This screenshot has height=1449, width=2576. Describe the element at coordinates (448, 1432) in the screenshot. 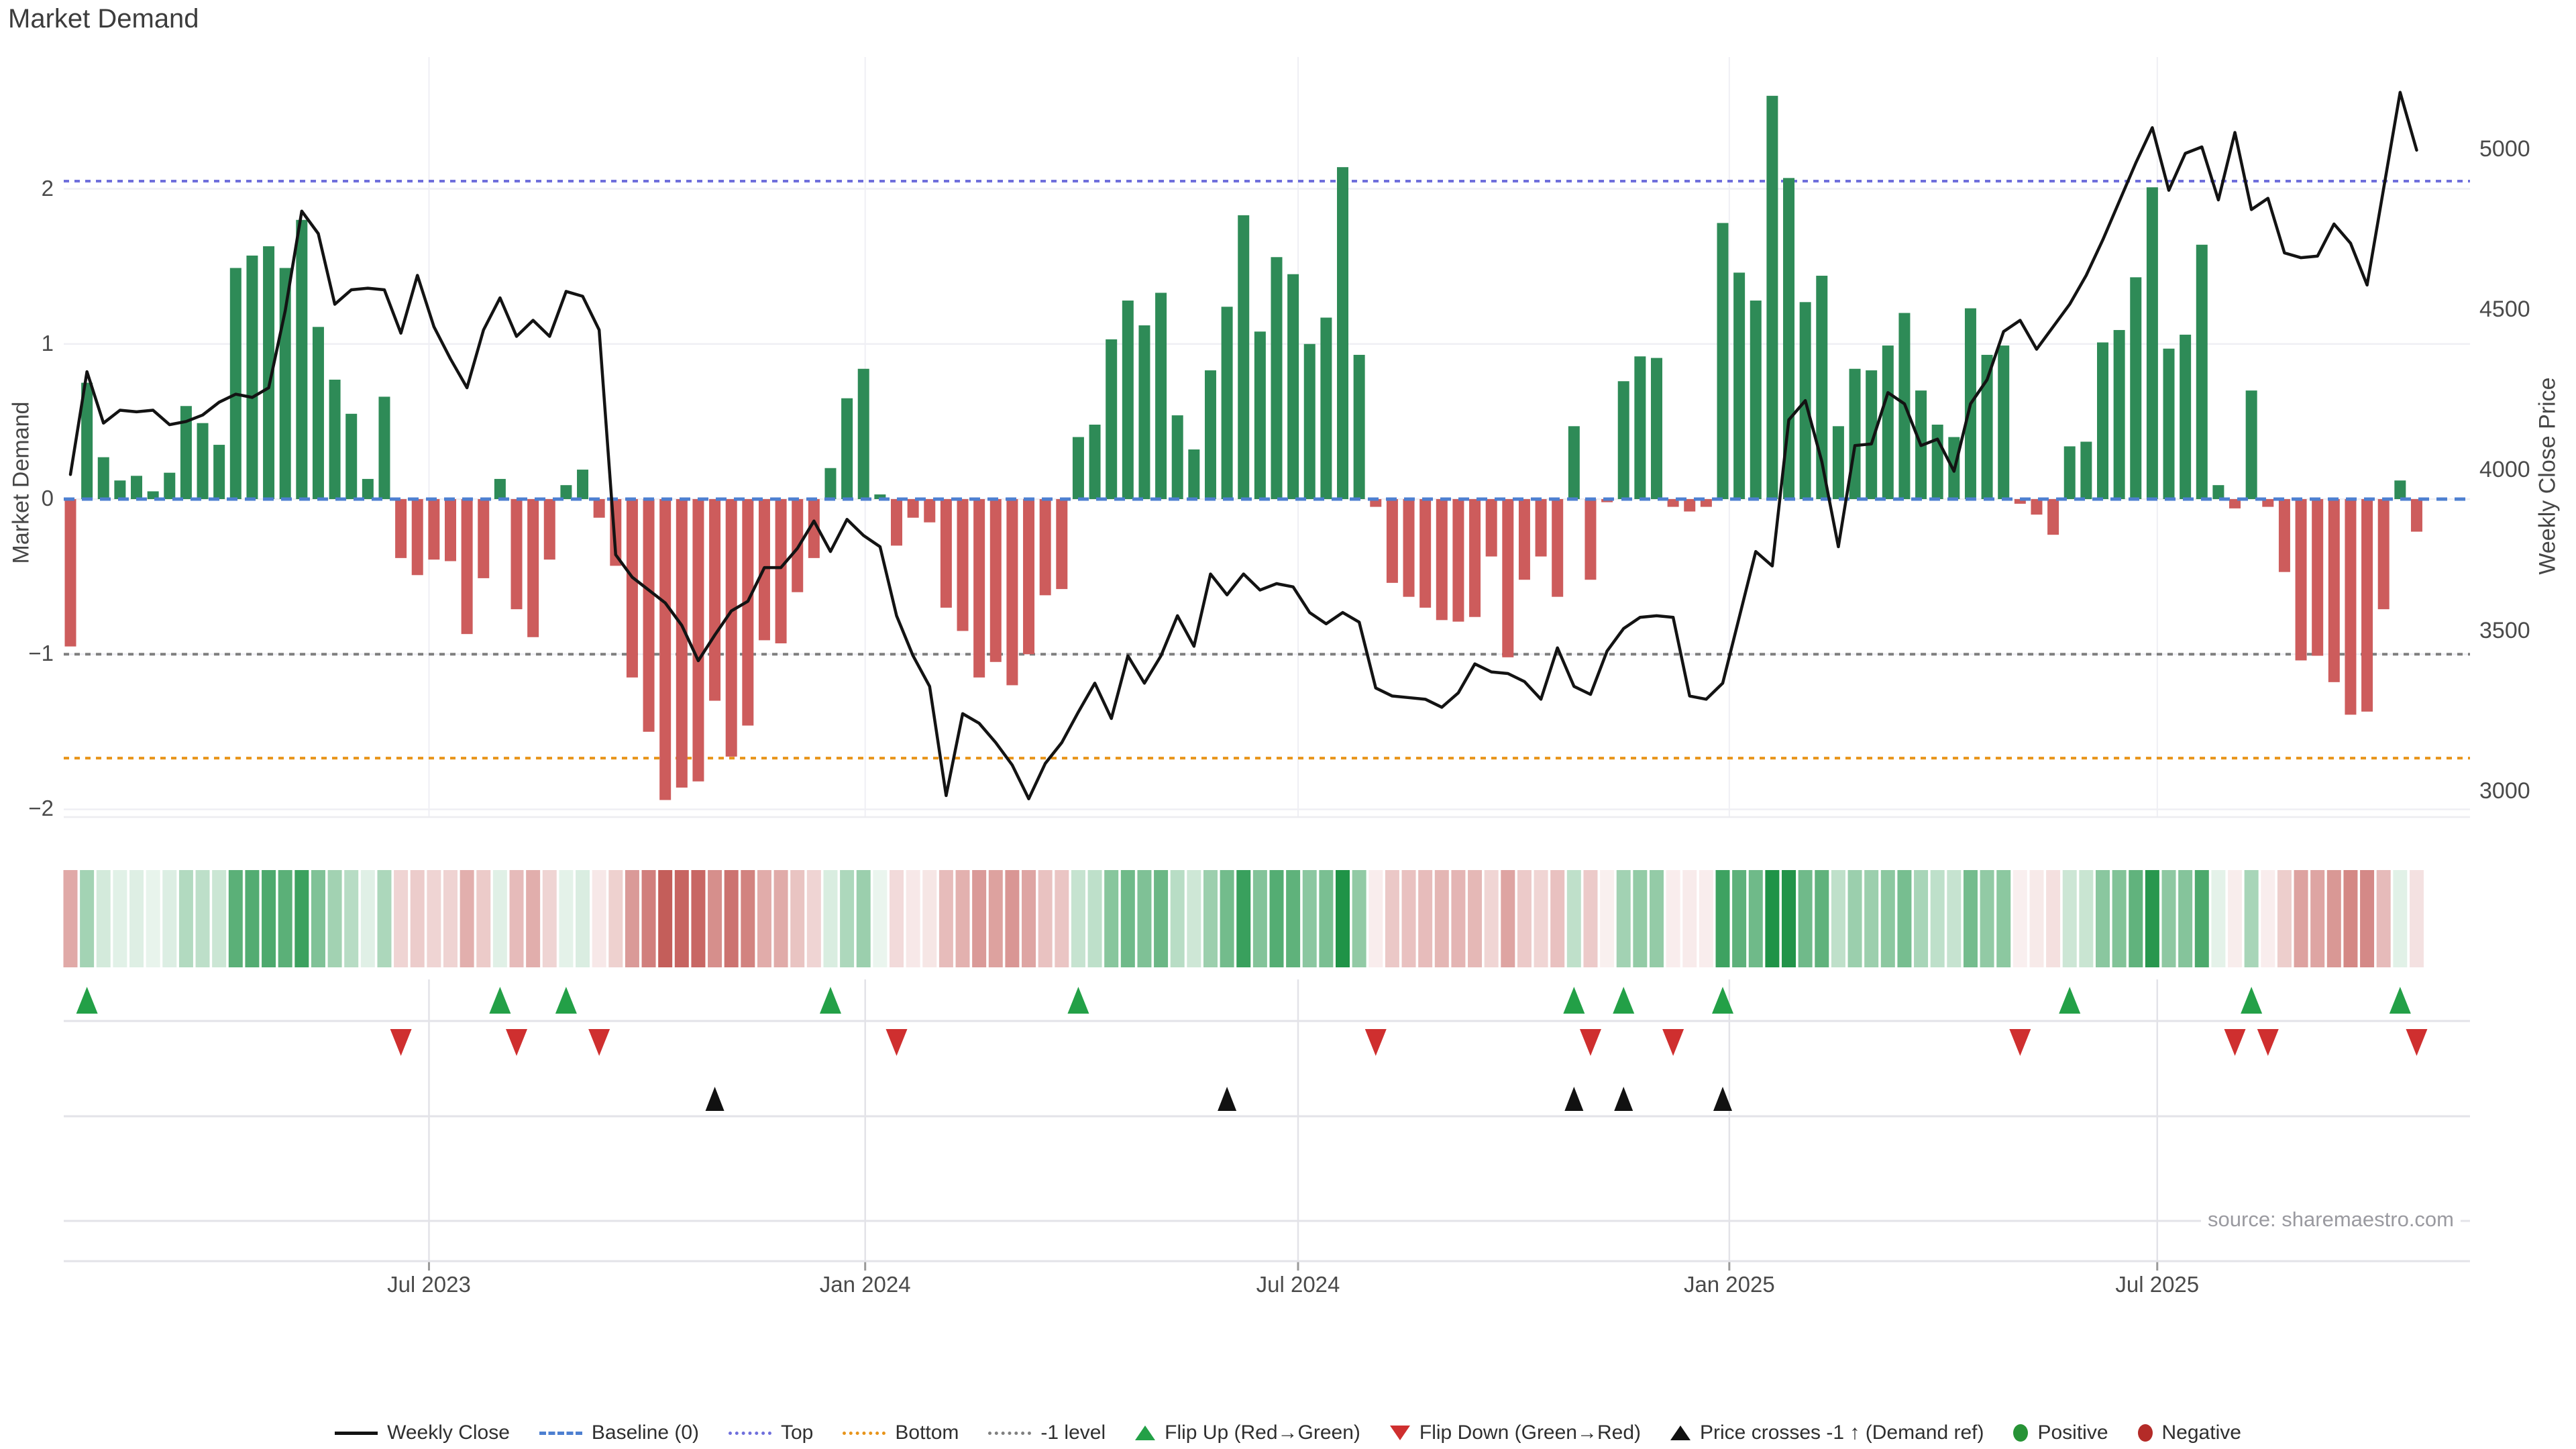

I see `legend-item-label: Weekly Close` at that location.